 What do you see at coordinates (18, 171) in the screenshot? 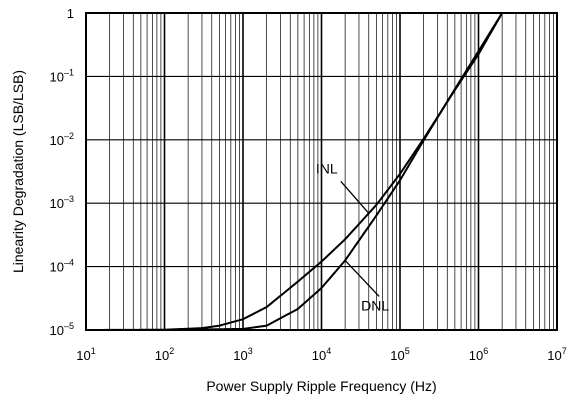
I see `y-axis-label: Linearity Degradation (LSB/LSB)` at bounding box center [18, 171].